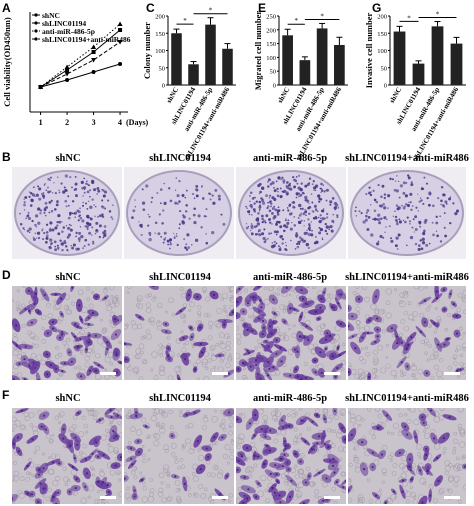  Describe the element at coordinates (137, 122) in the screenshot. I see `x-axis-label: (Days)` at that location.